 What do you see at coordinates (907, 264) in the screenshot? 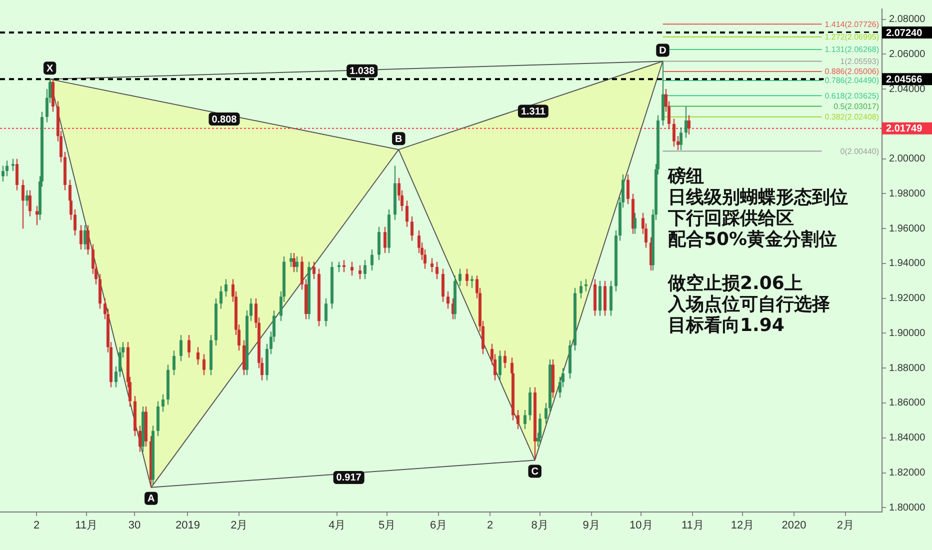
I see `y-tick-label: 1.94000` at bounding box center [907, 264].